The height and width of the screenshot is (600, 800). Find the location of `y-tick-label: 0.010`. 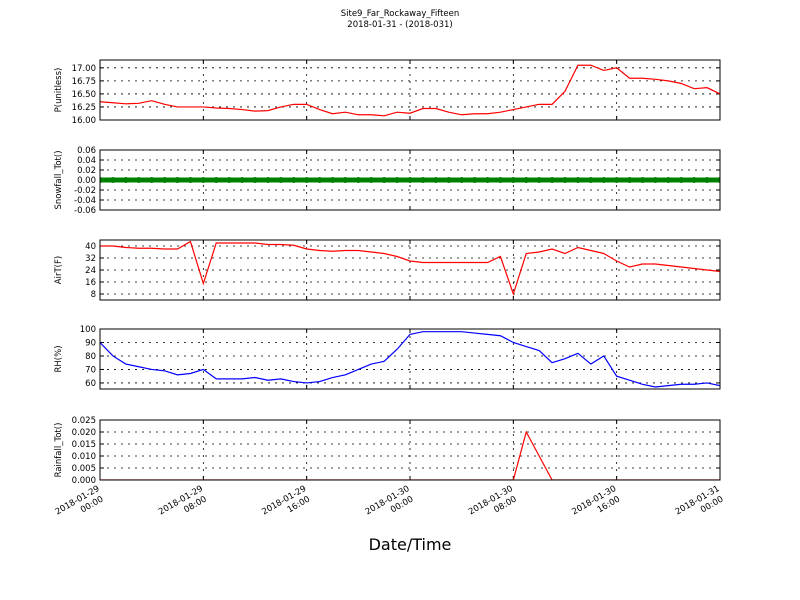

y-tick-label: 0.010 is located at coordinates (84, 457).